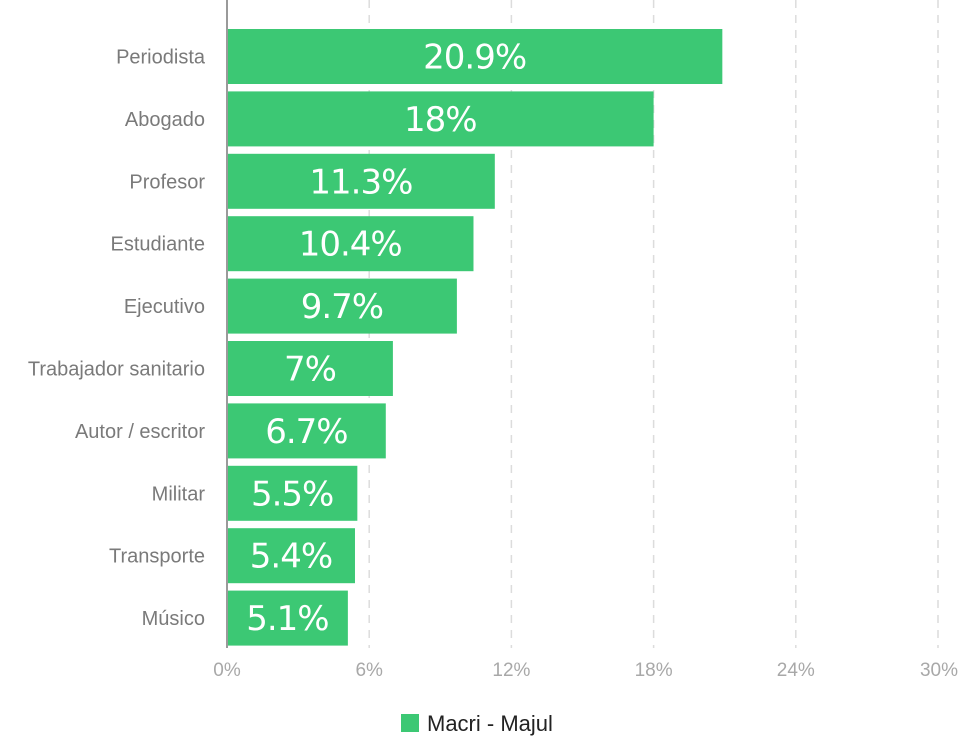 This screenshot has width=960, height=738. What do you see at coordinates (157, 557) in the screenshot?
I see `category-label: Transporte` at bounding box center [157, 557].